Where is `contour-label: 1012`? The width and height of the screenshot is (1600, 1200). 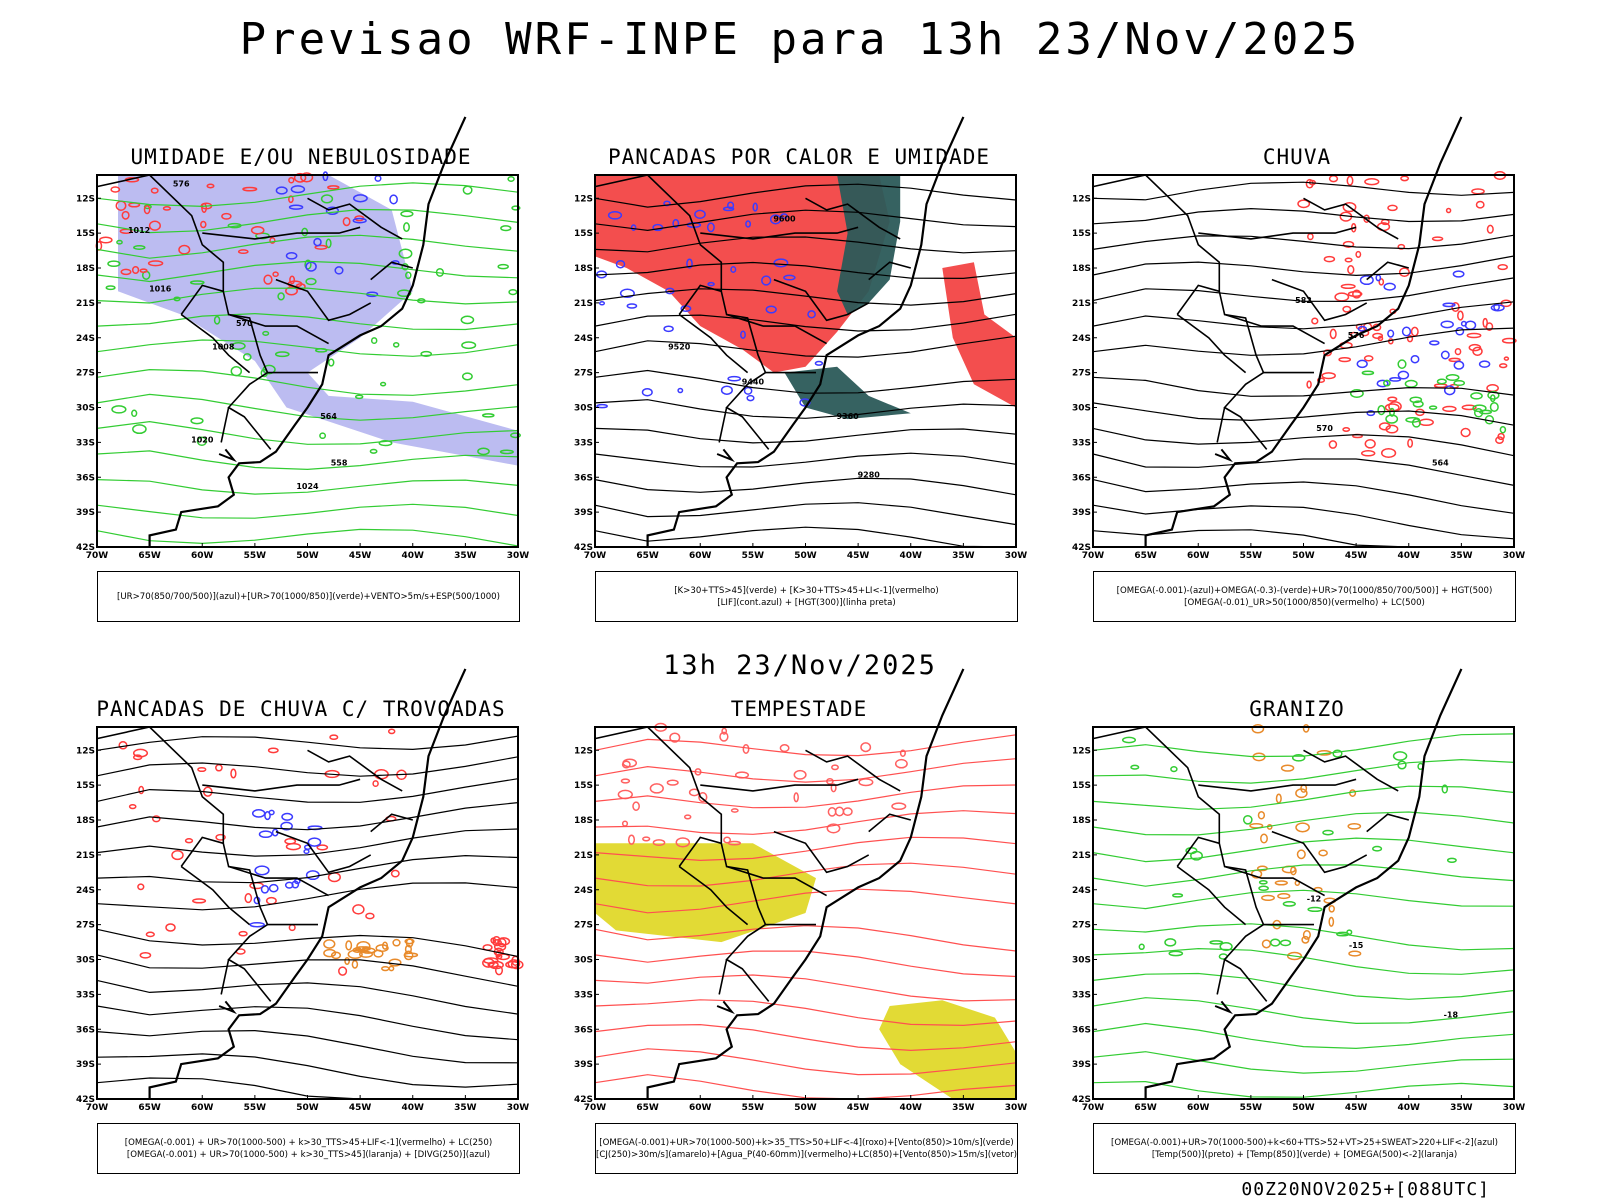
contour-label: 1012 is located at coordinates (139, 230).